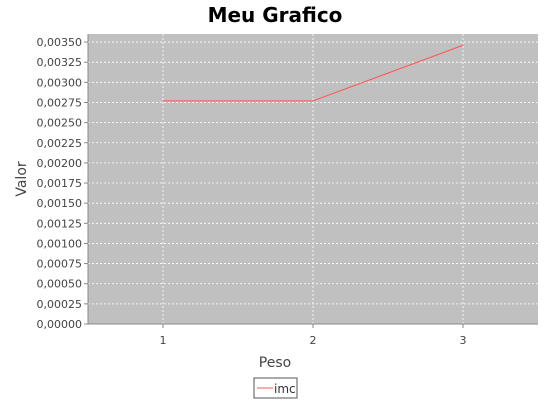 This screenshot has width=550, height=400. I want to click on x-axis-label: Peso, so click(275, 363).